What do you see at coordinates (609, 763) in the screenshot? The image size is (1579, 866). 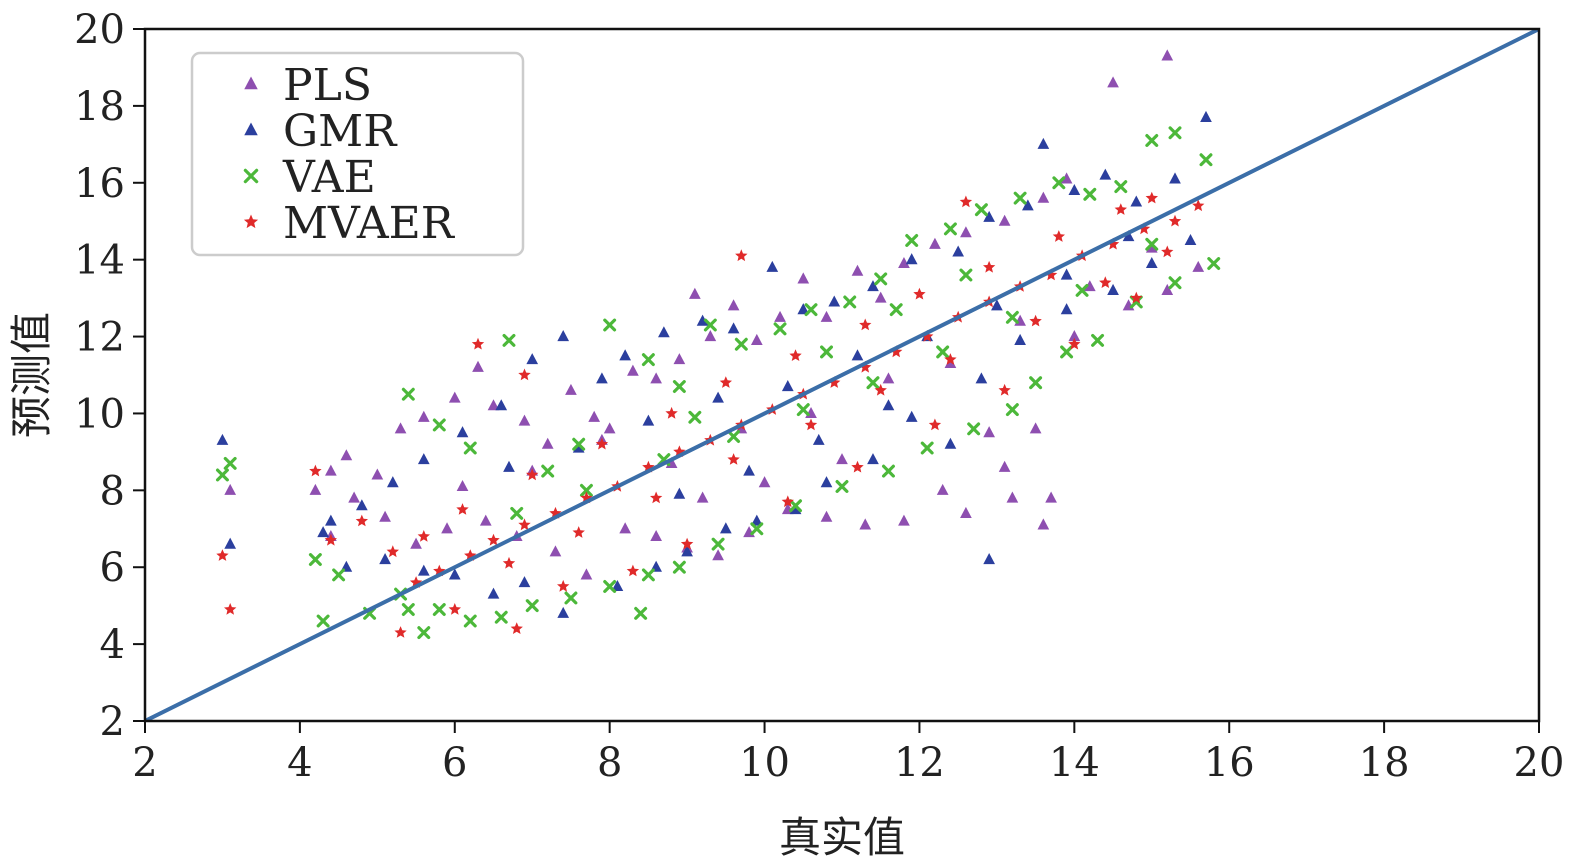 I see `x-tick-label: 8` at bounding box center [609, 763].